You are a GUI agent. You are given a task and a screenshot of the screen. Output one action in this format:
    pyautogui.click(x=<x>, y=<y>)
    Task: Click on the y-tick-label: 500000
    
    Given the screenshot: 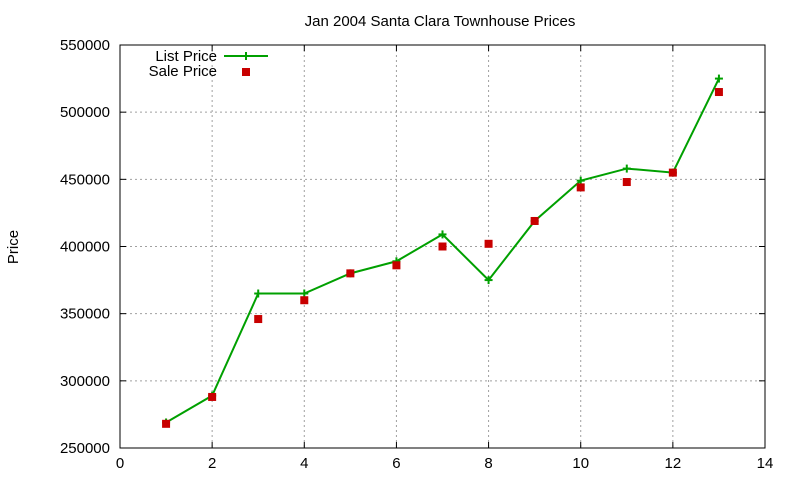 What is the action you would take?
    pyautogui.click(x=85, y=112)
    